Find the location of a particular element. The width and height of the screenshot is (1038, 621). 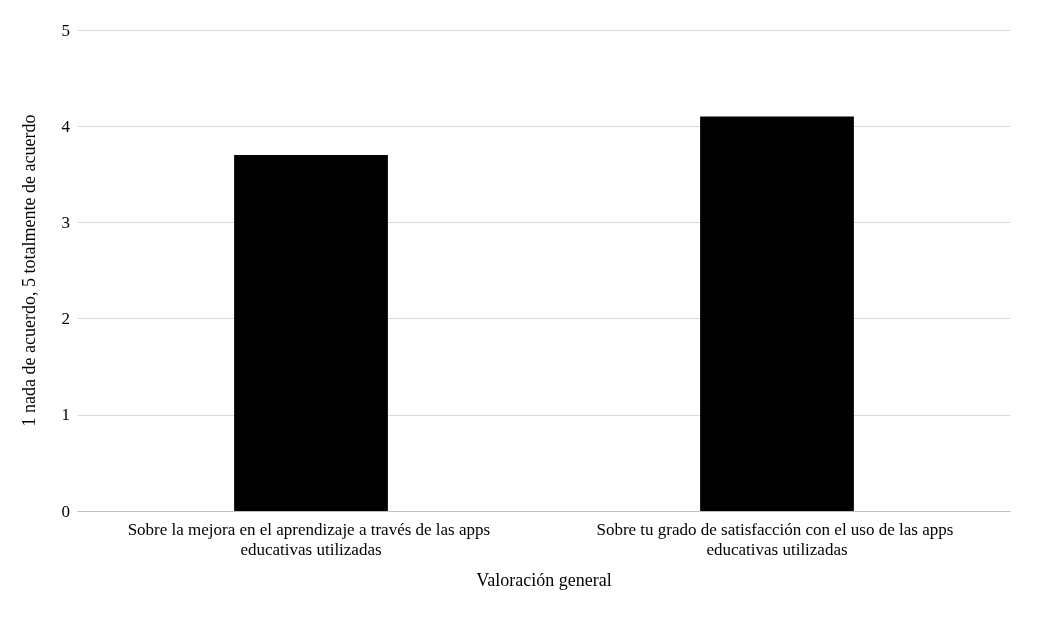

y-tick-label: 0 is located at coordinates (65, 511).